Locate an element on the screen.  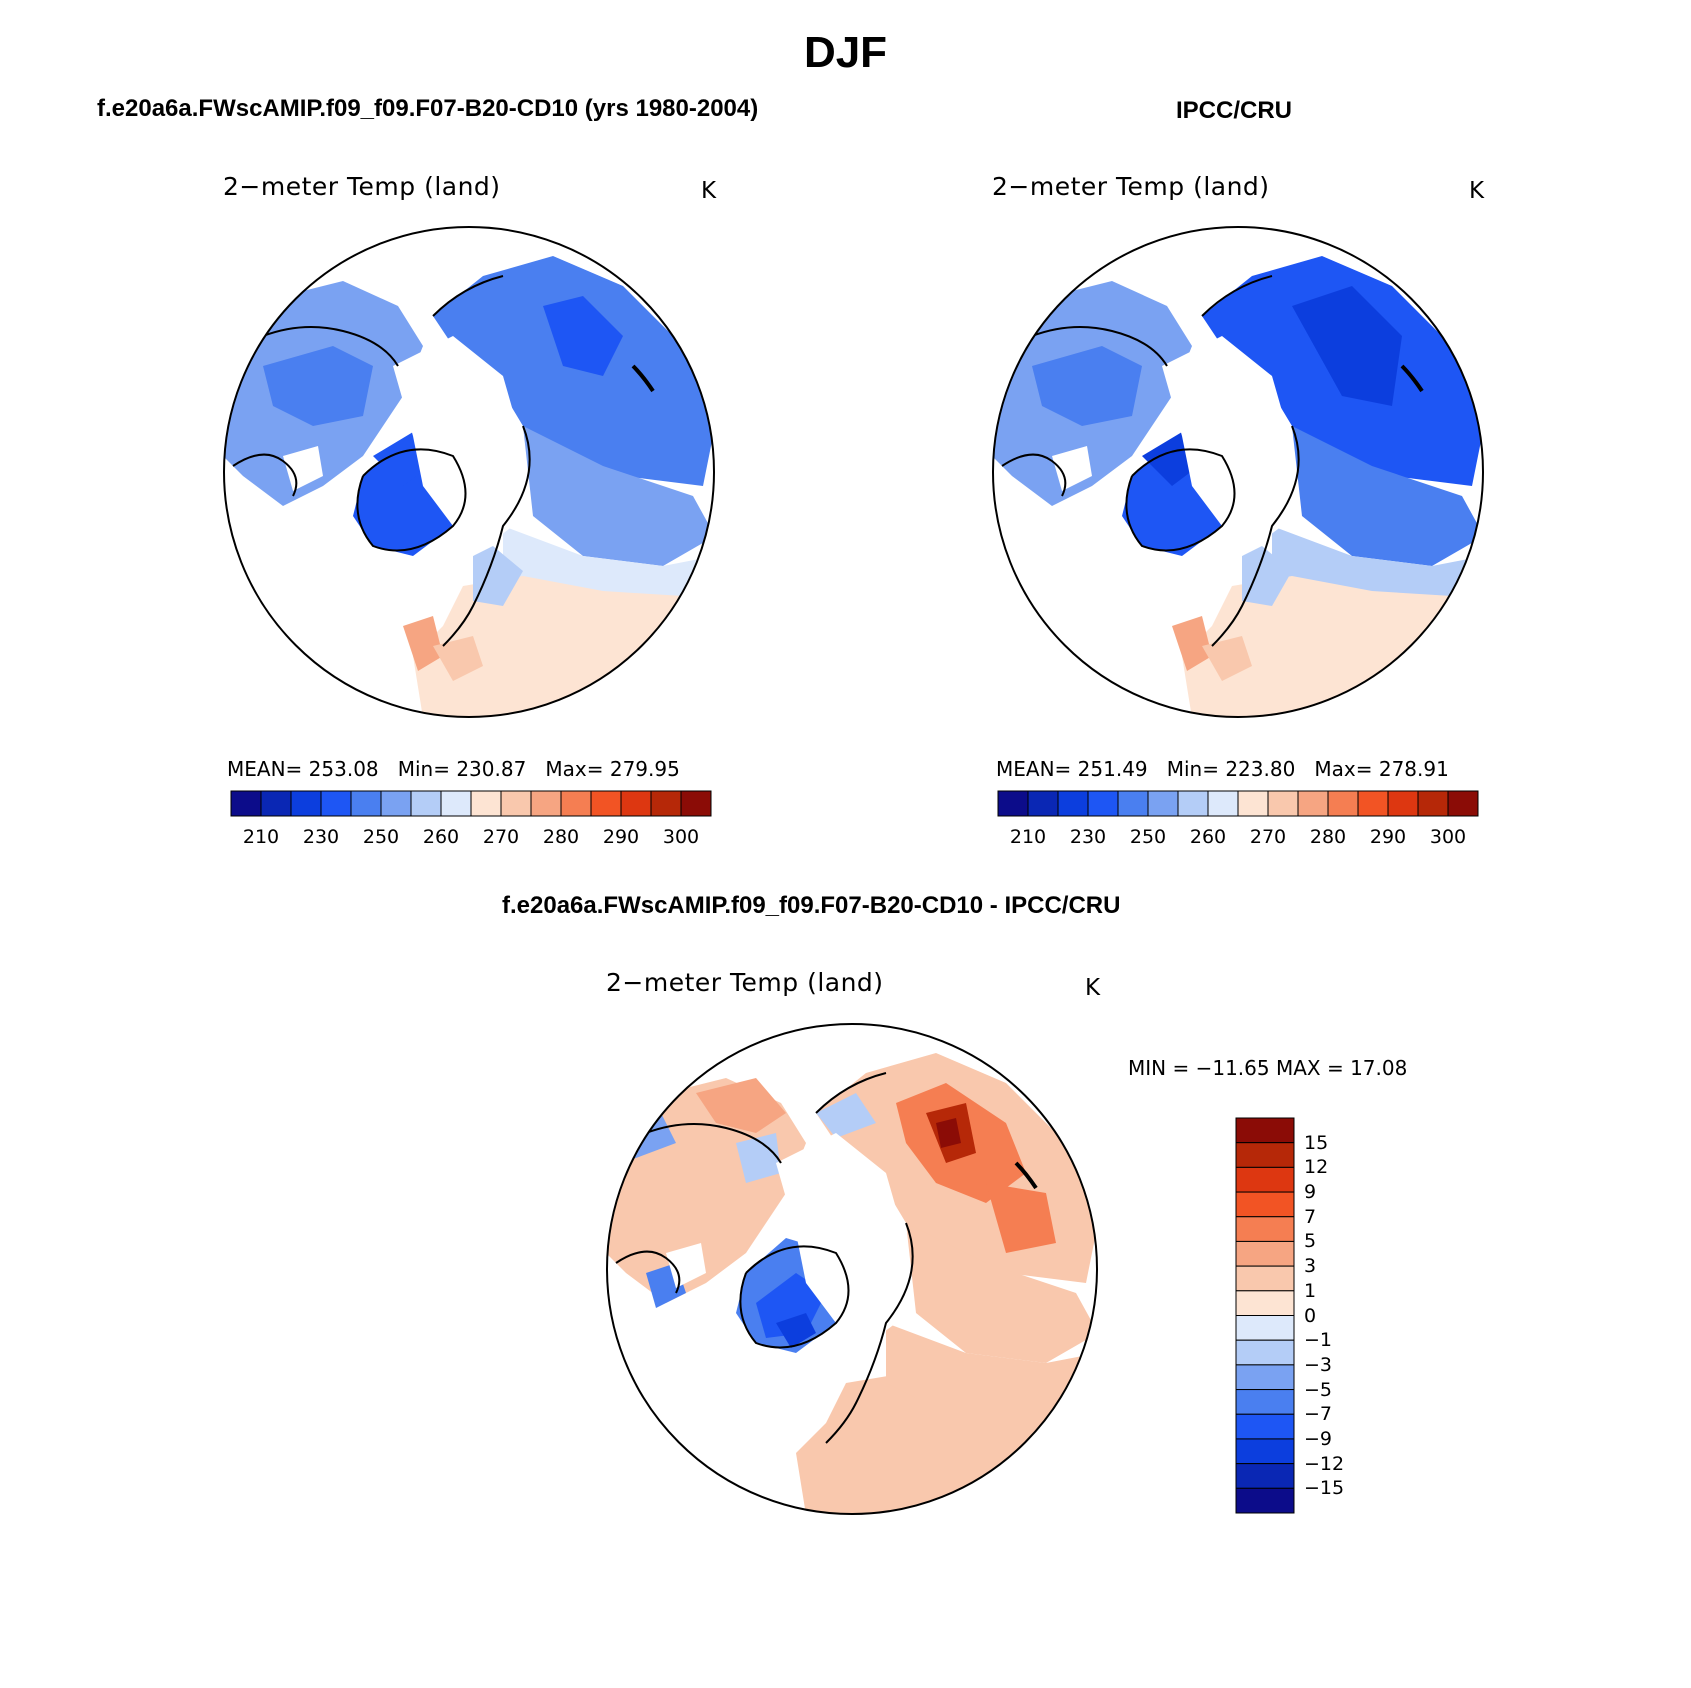
russia-field is located at coordinates (618, 496).